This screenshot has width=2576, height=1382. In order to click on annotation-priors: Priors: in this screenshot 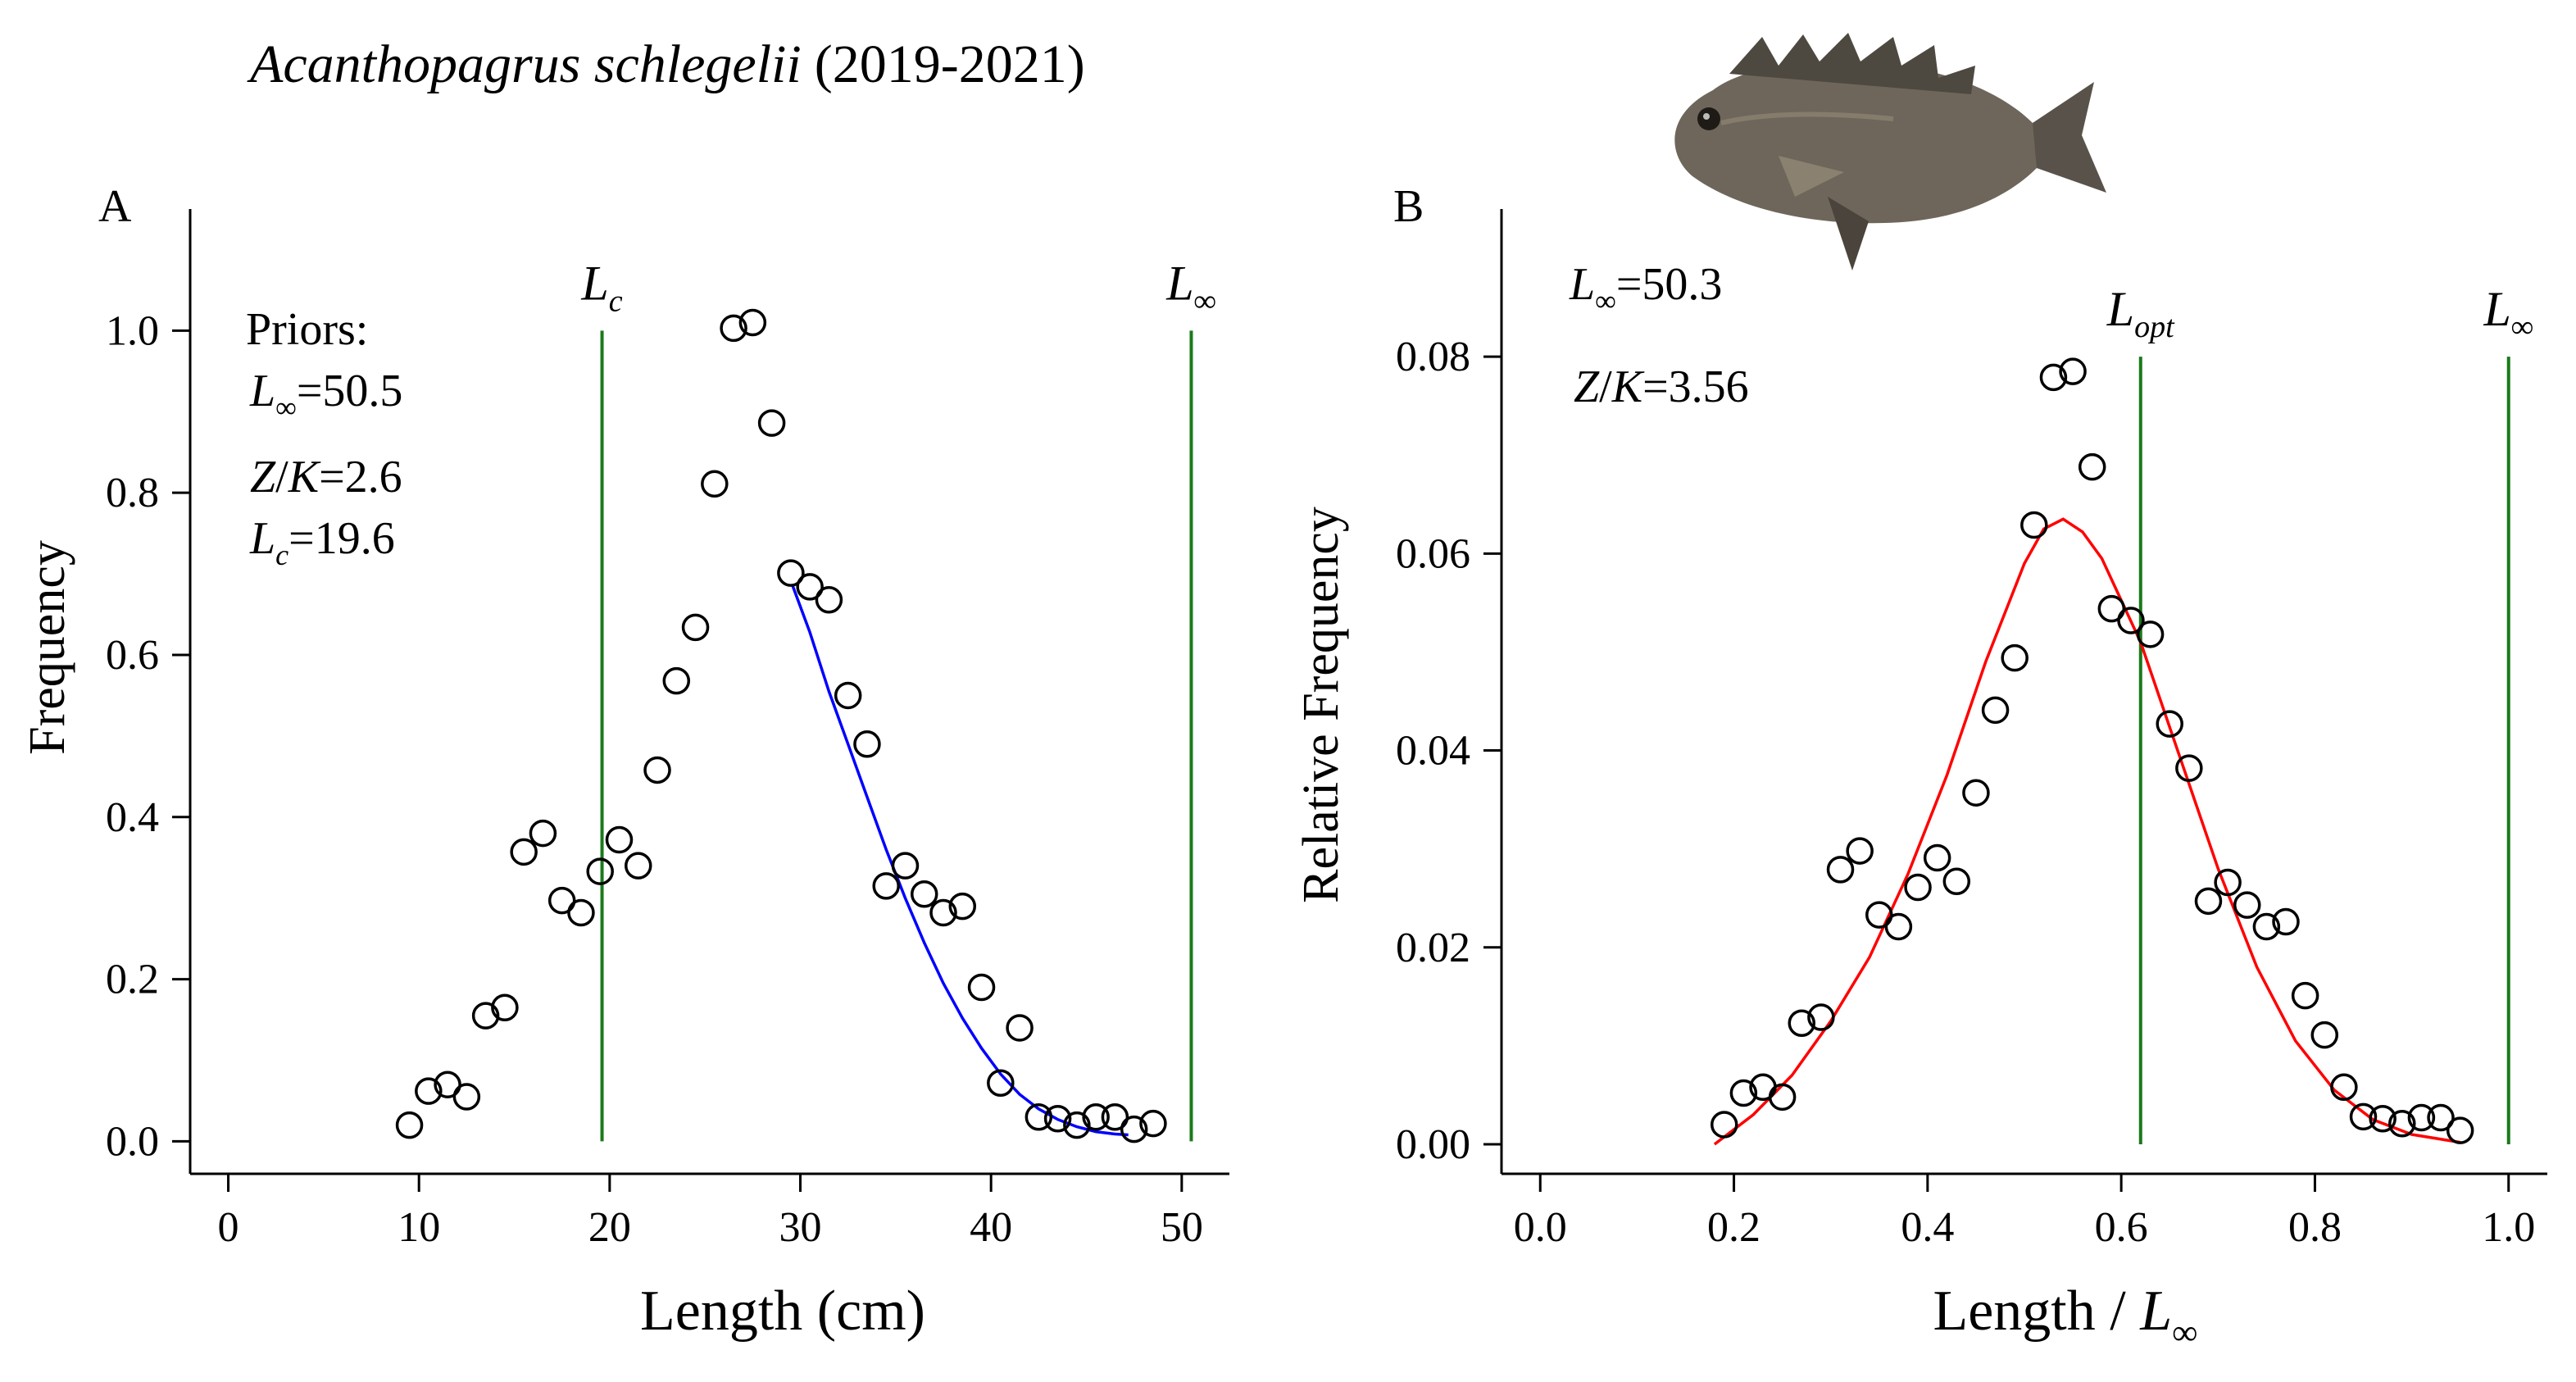, I will do `click(307, 329)`.